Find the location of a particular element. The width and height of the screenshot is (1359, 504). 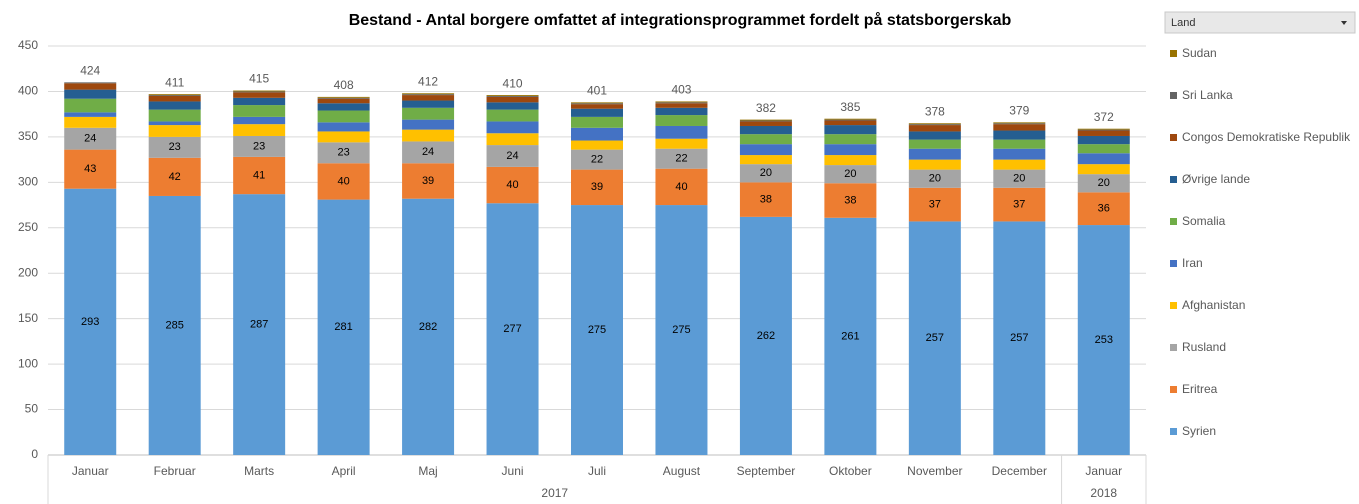

legend-filter: Land is located at coordinates (1260, 22).